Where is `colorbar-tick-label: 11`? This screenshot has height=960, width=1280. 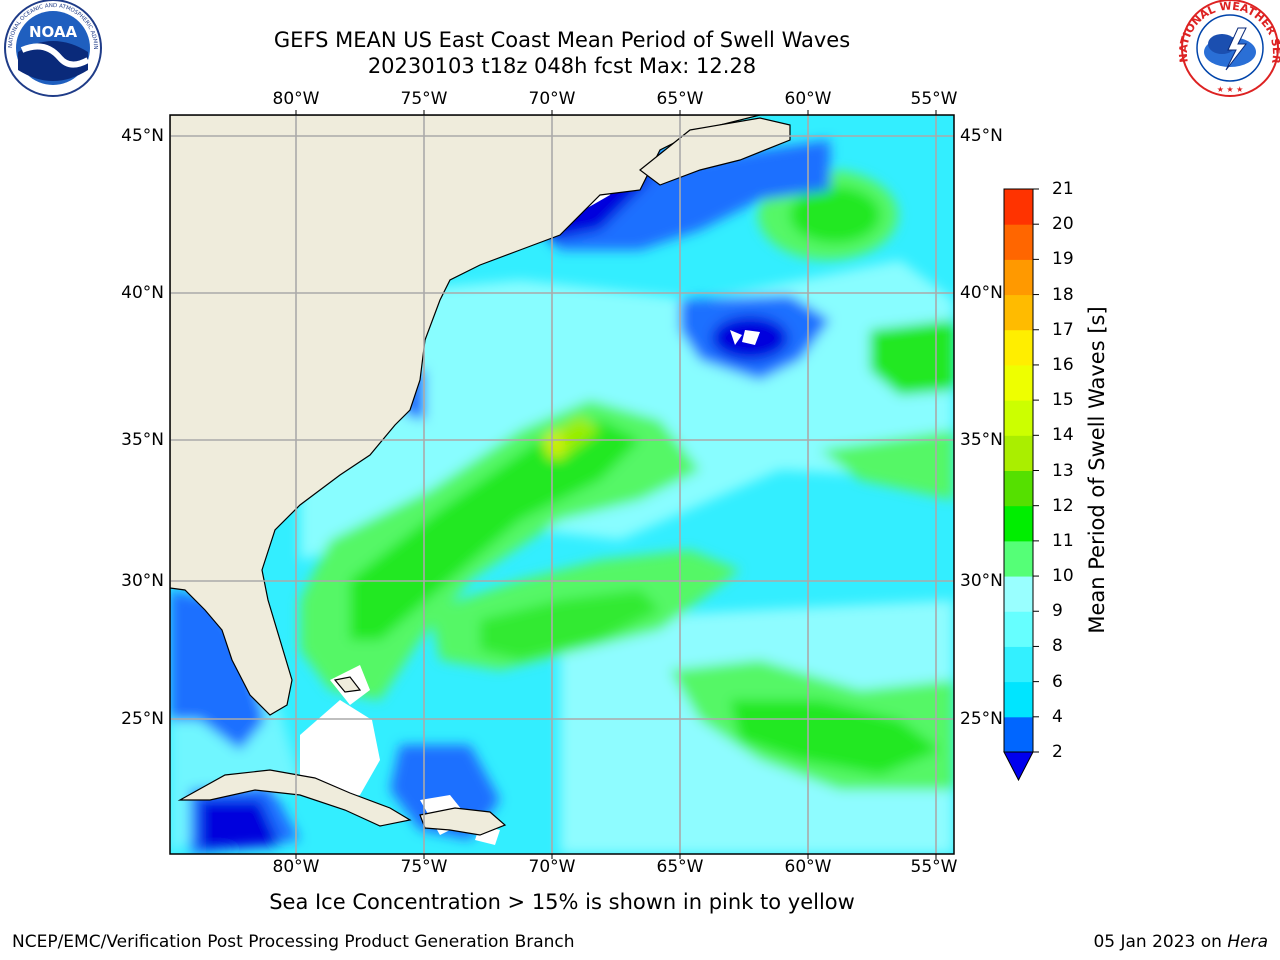
colorbar-tick-label: 11 is located at coordinates (1063, 540).